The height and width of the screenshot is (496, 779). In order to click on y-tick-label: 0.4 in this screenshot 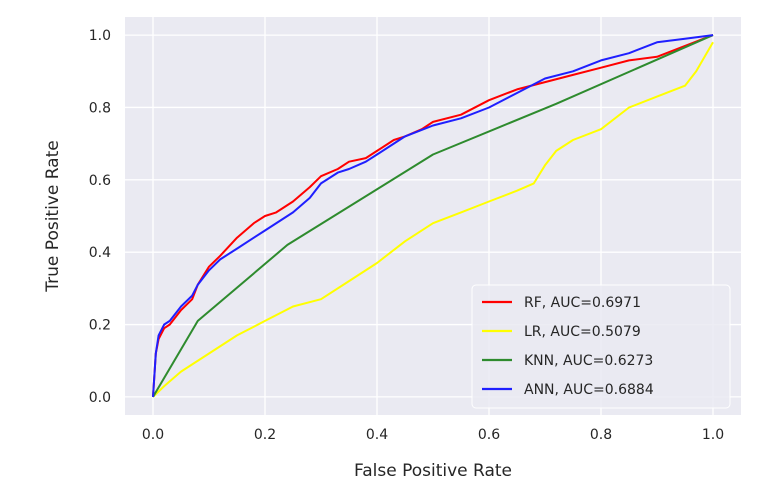, I will do `click(100, 253)`.